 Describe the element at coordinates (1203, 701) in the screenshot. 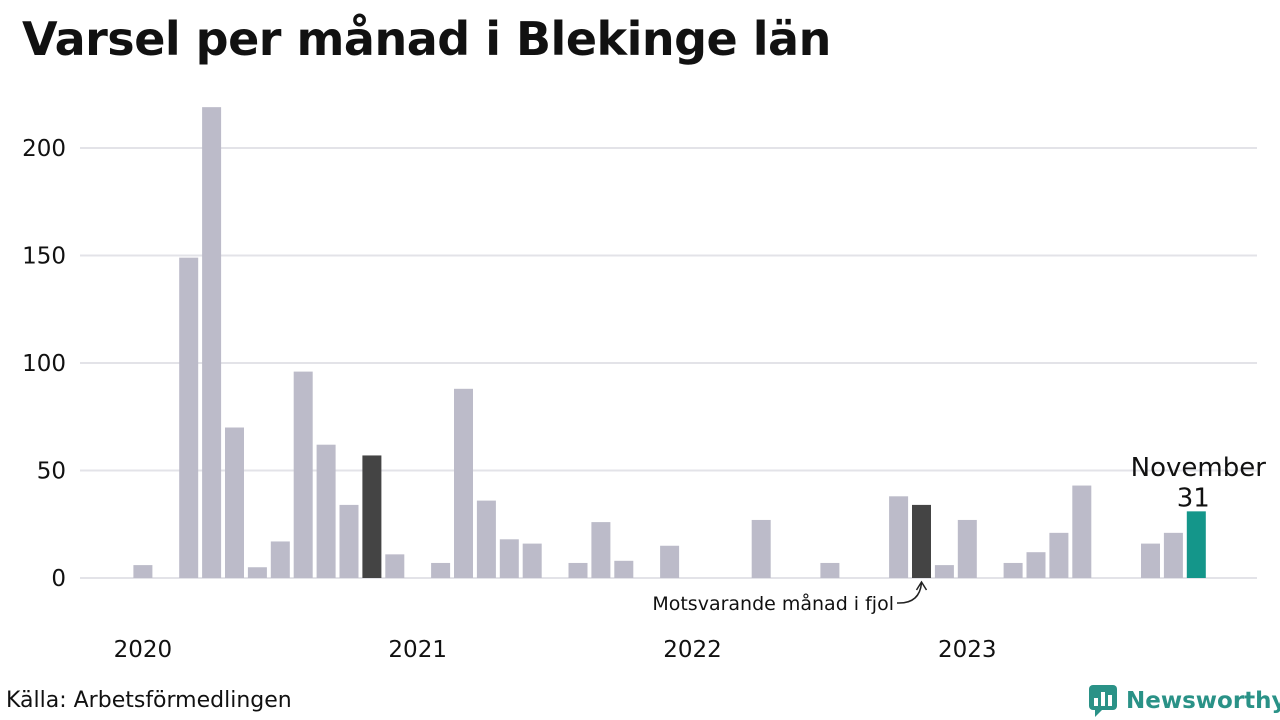

I see `brand-name: Newsworthy` at that location.